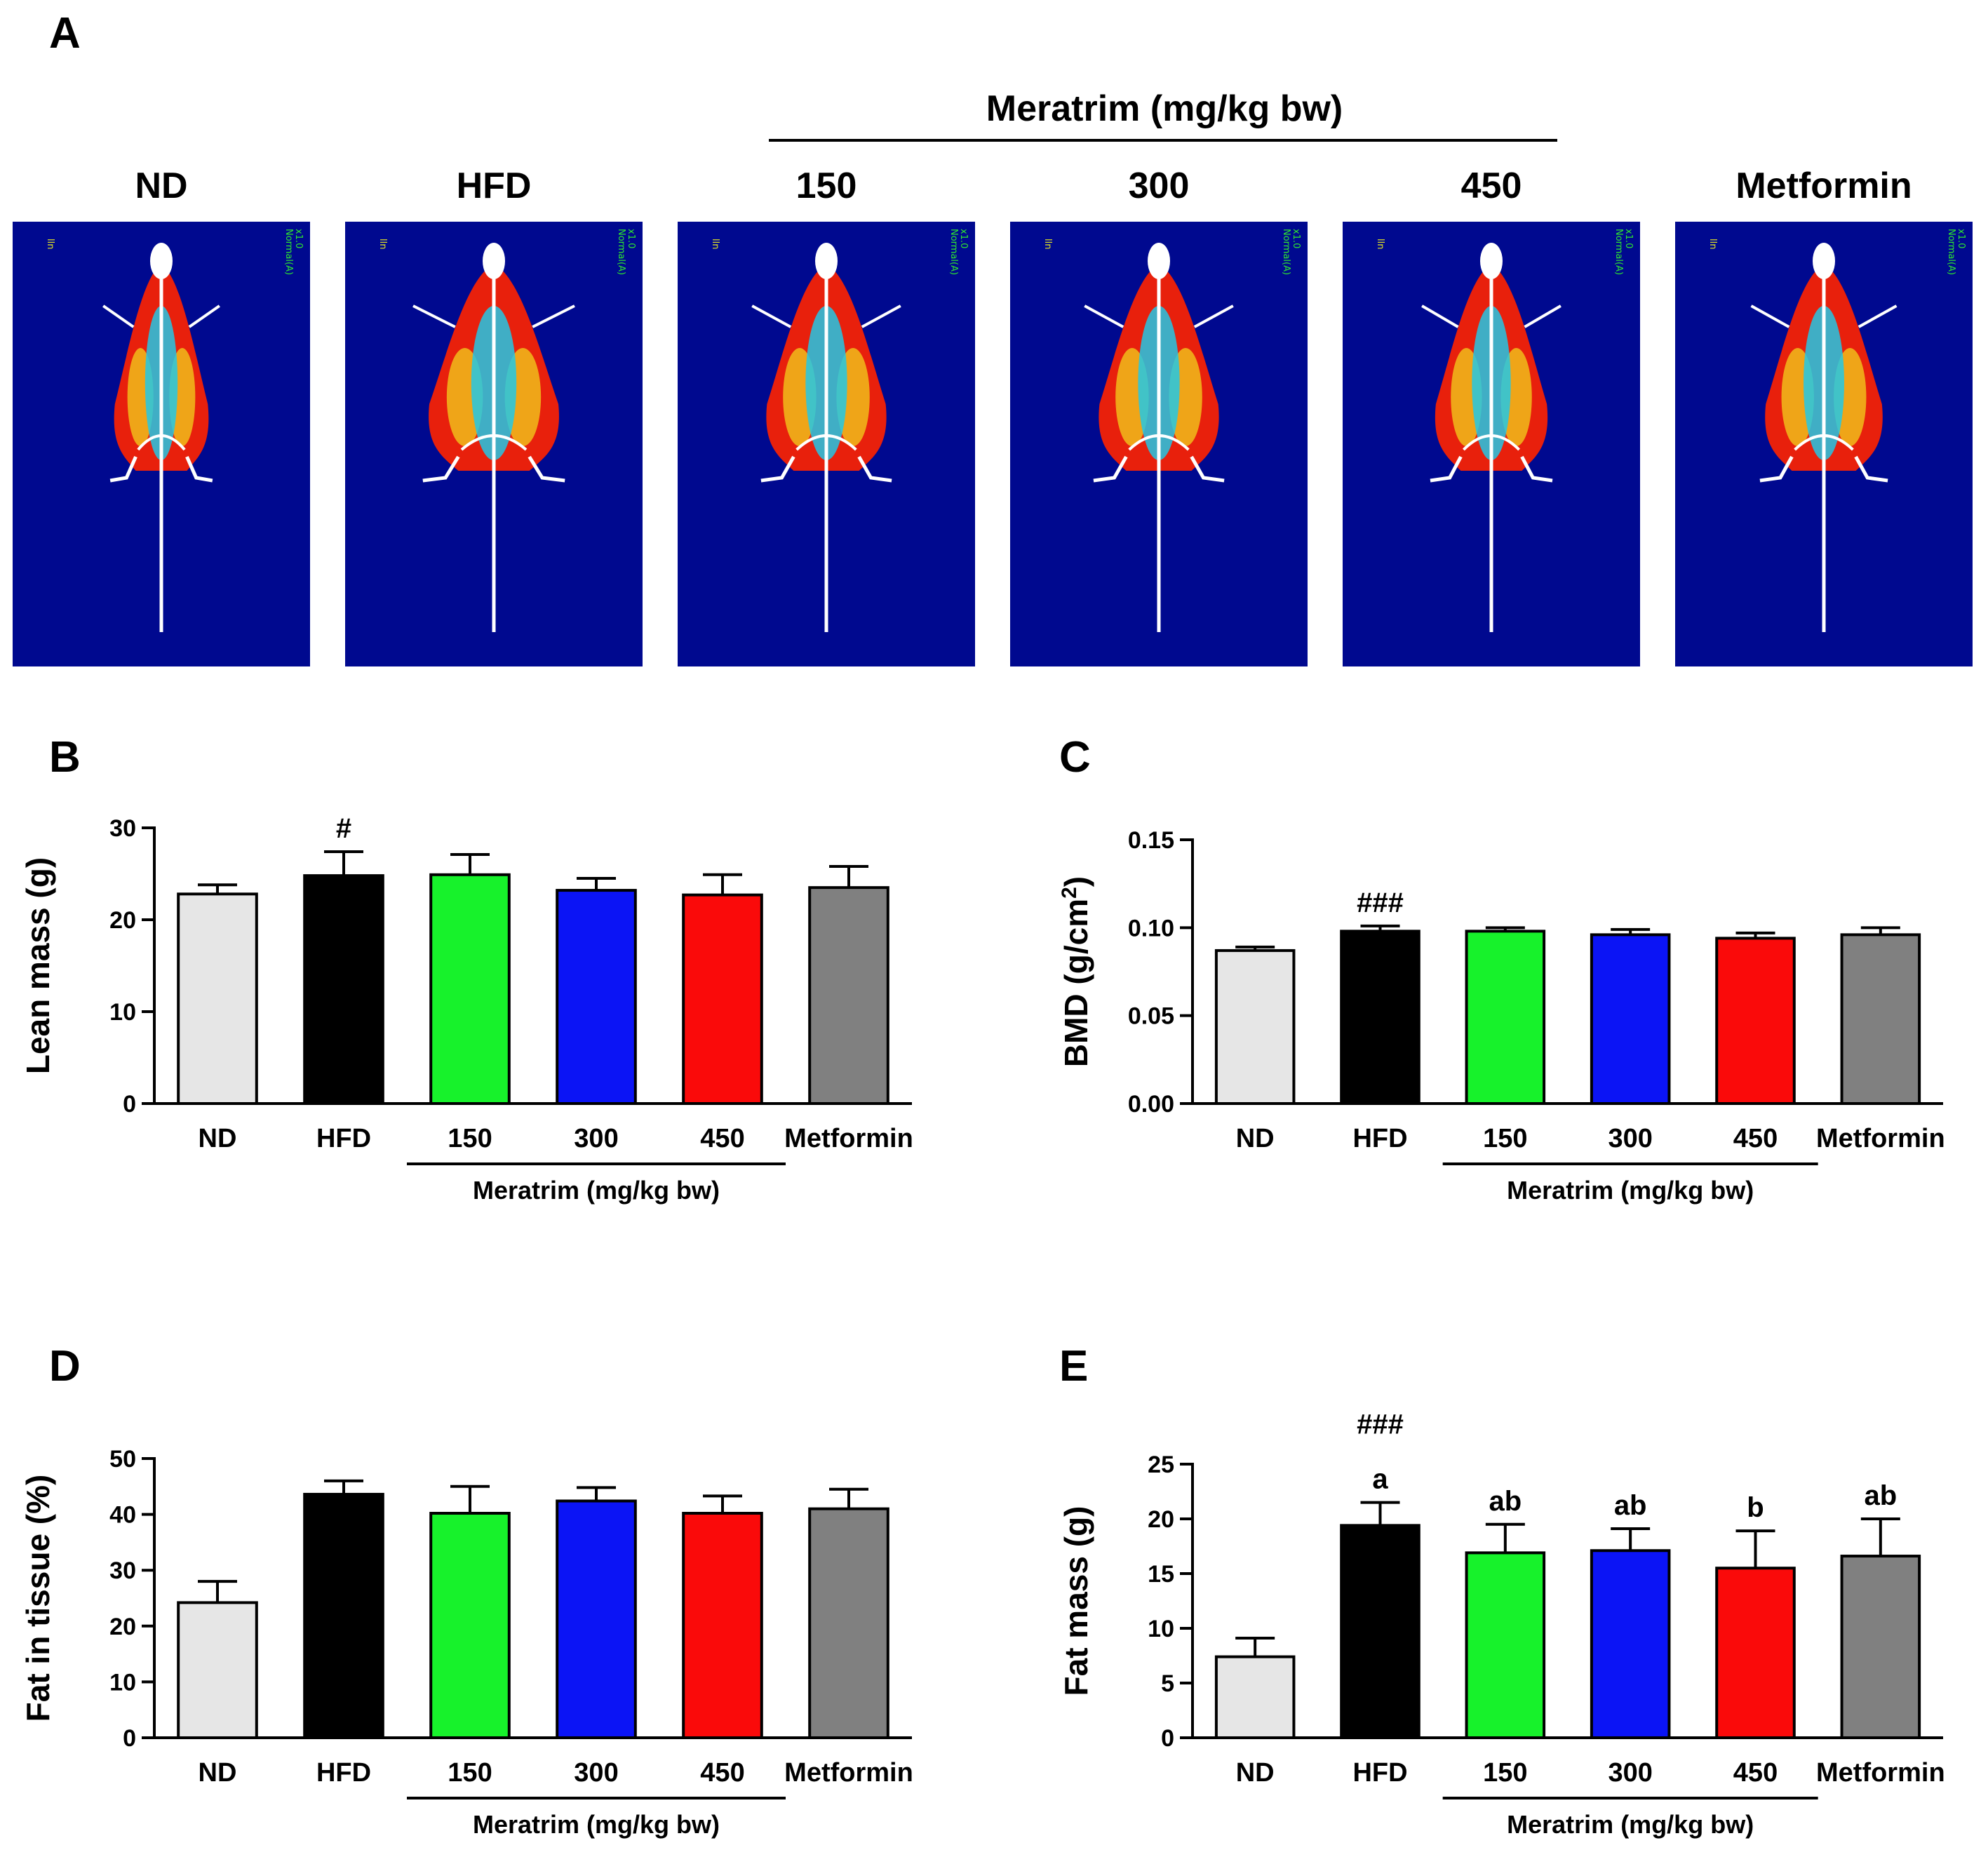 The height and width of the screenshot is (1850, 1988). Describe the element at coordinates (1381, 1424) in the screenshot. I see `significance-label-top: ###` at that location.